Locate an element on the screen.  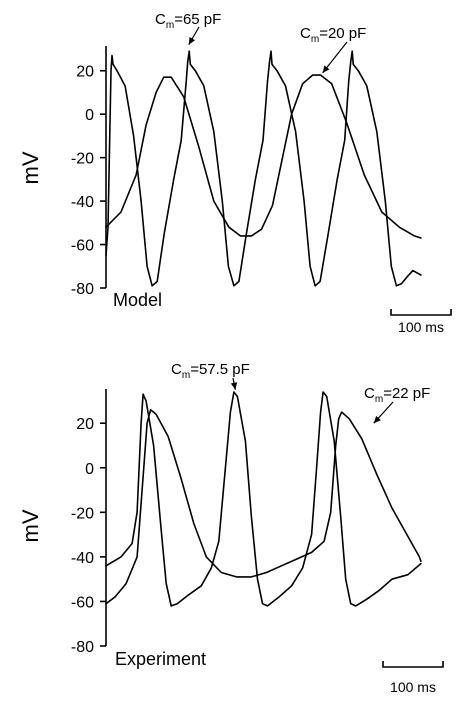
model-y-tick-label: -40 is located at coordinates (82, 202).